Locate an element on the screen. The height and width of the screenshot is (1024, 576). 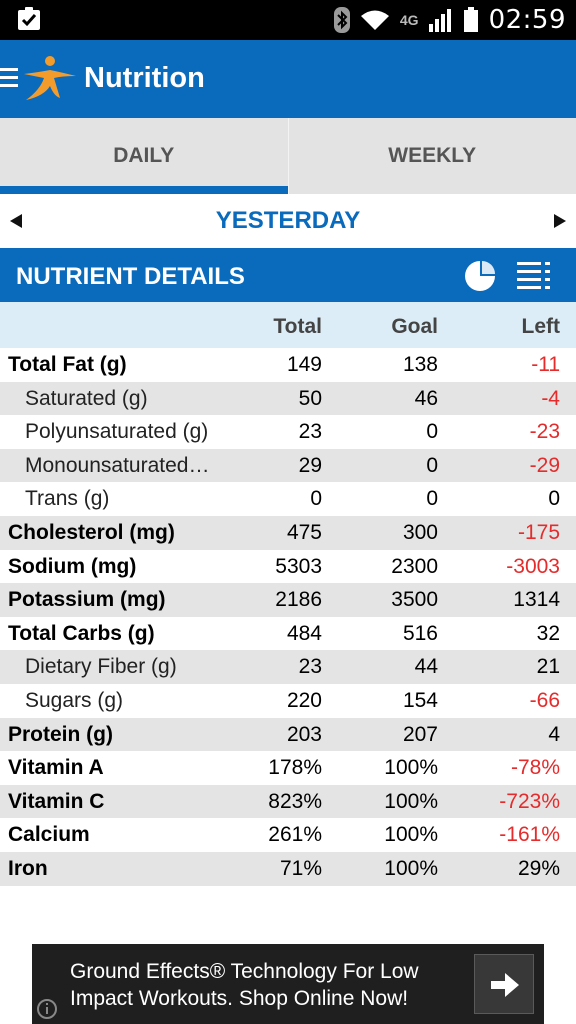
total-value: 29 is located at coordinates (310, 465).